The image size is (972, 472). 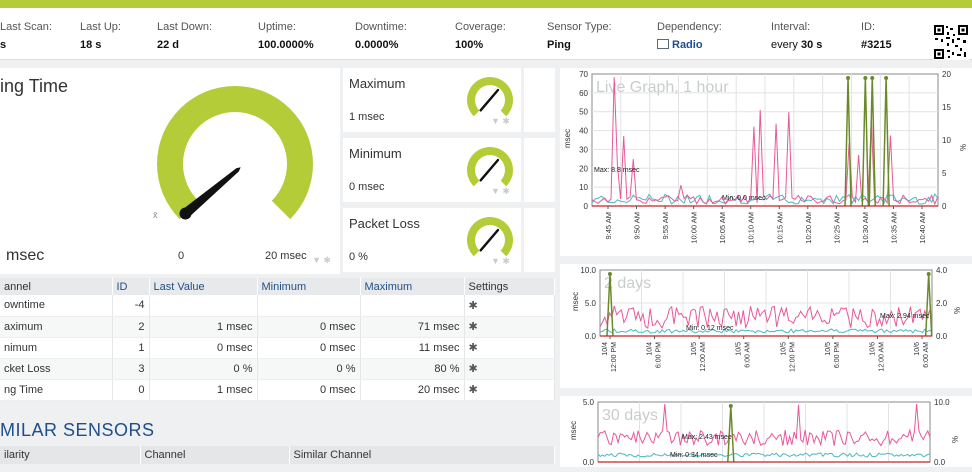 What do you see at coordinates (893, 228) in the screenshot?
I see `x-tick-label: 10:35 AM` at bounding box center [893, 228].